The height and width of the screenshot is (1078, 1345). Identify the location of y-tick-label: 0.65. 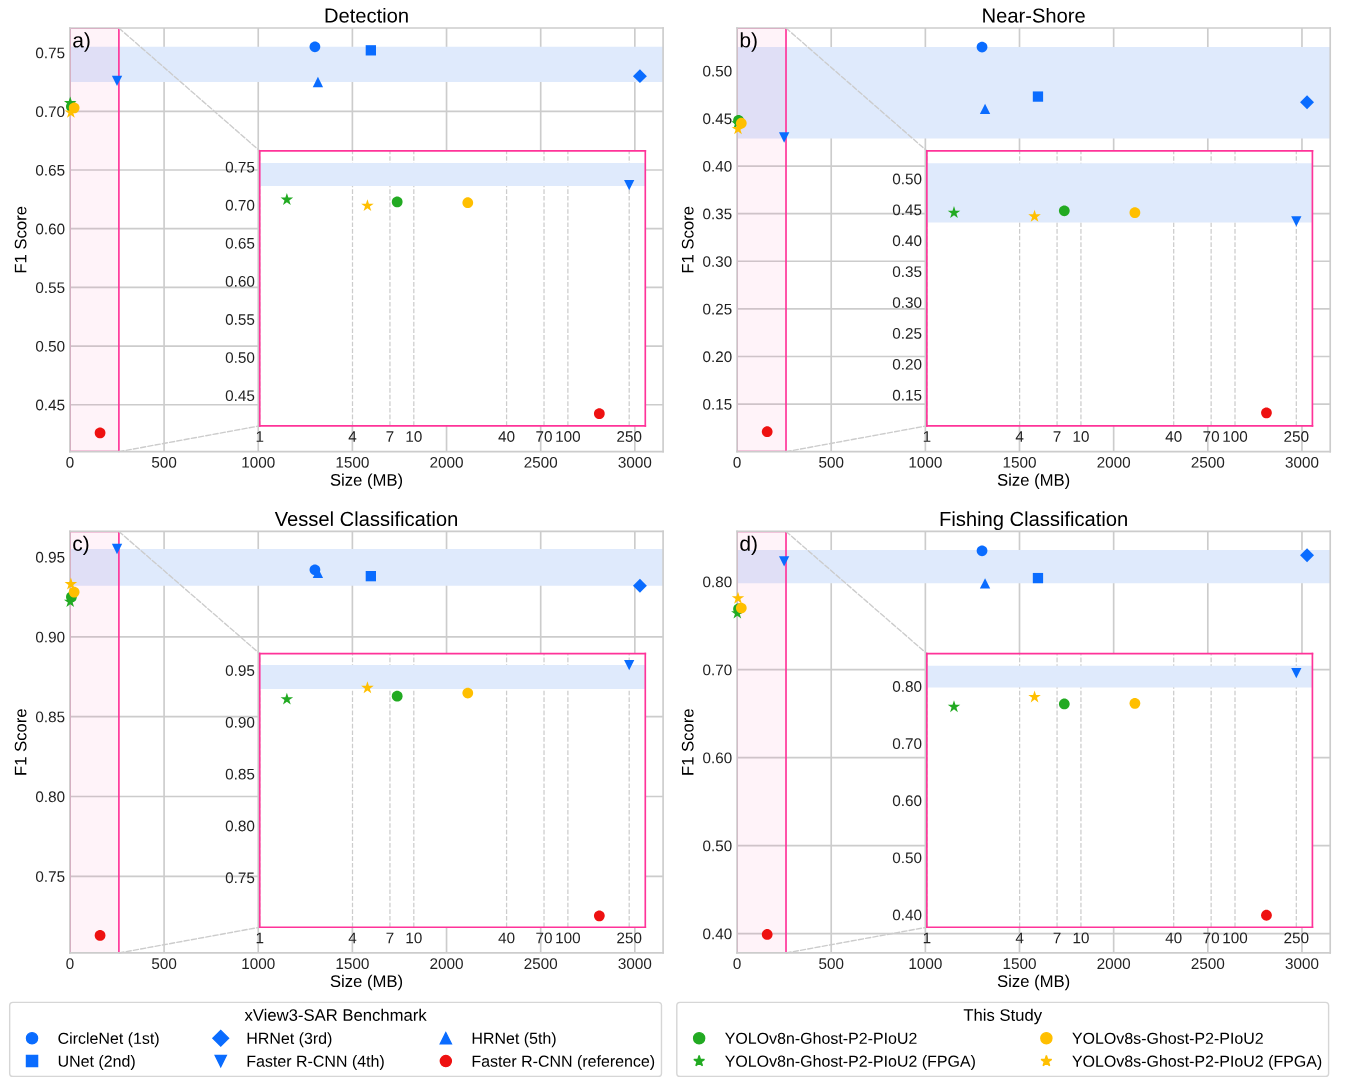
(50, 170).